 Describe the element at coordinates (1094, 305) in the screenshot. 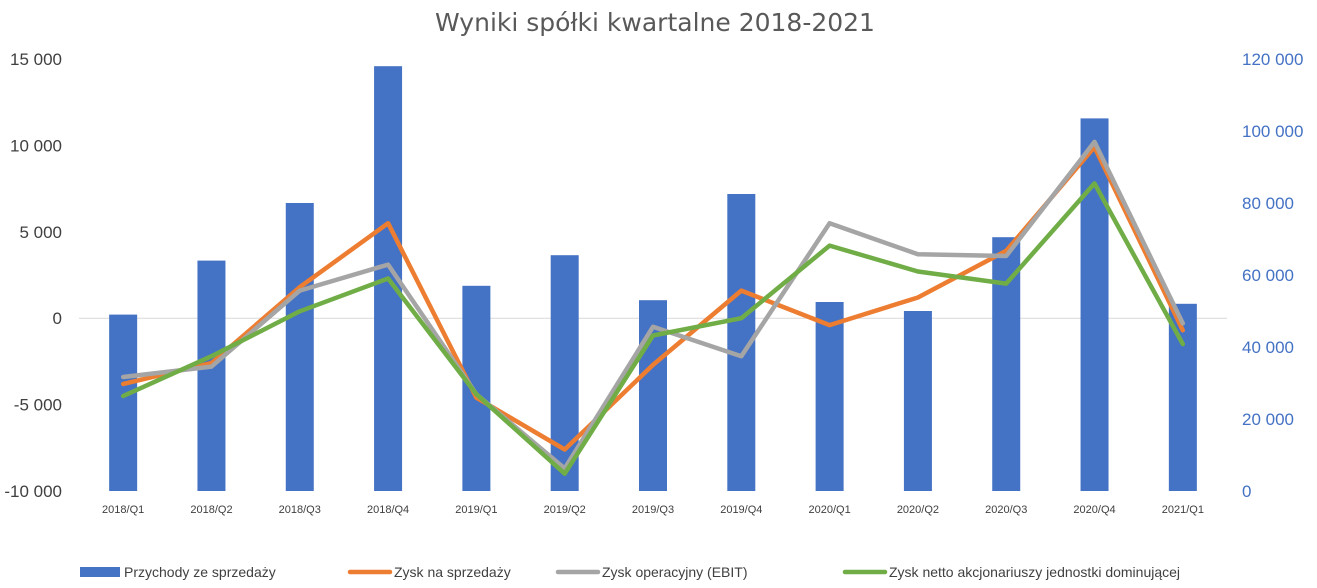

I see `bar-2020-Q4` at that location.